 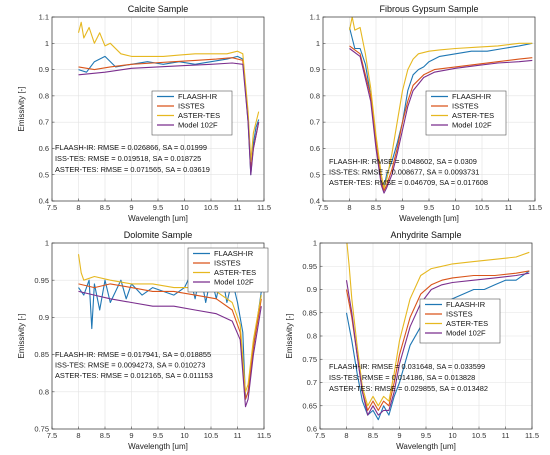 What do you see at coordinates (309, 359) in the screenshot?
I see `y-tick-label: 0.75` at bounding box center [309, 359].